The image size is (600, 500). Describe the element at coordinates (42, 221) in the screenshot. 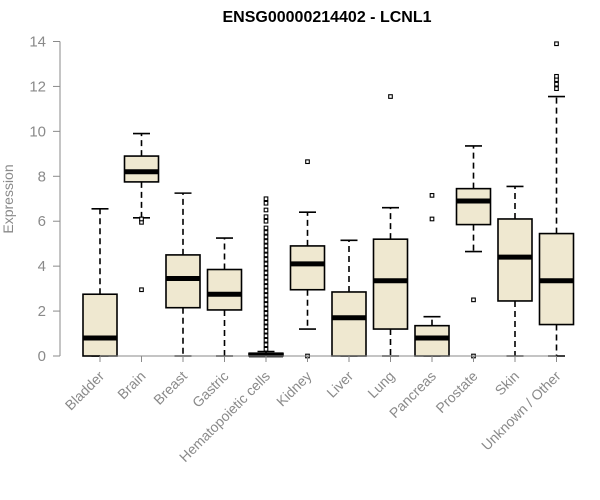

I see `y-tick-label: 6` at that location.